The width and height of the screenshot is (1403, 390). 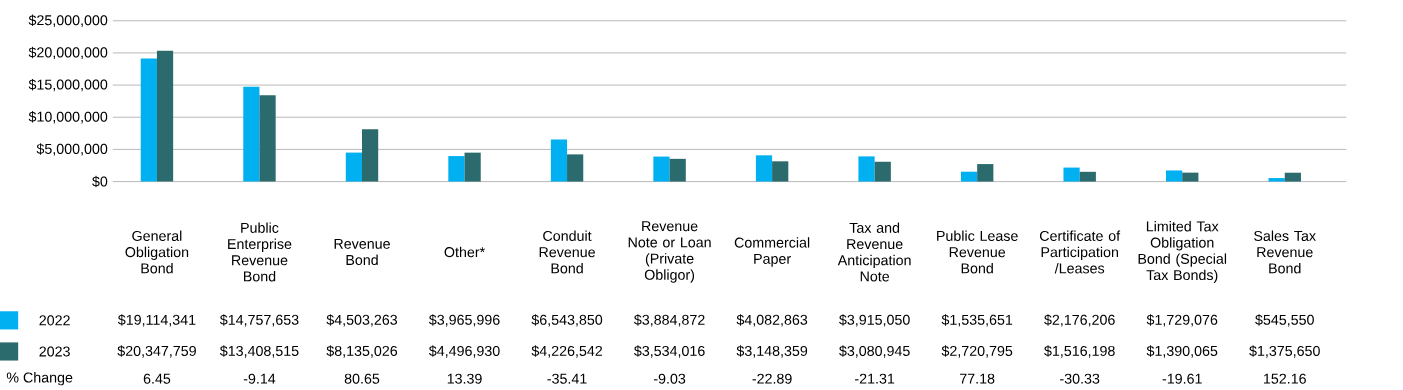 What do you see at coordinates (259, 320) in the screenshot?
I see `data-label: $14,757,653` at bounding box center [259, 320].